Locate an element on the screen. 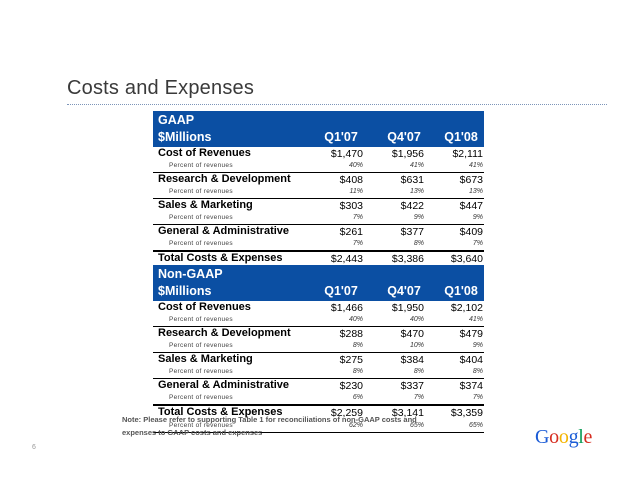 The image size is (638, 493). row-value: $479 is located at coordinates (471, 334).